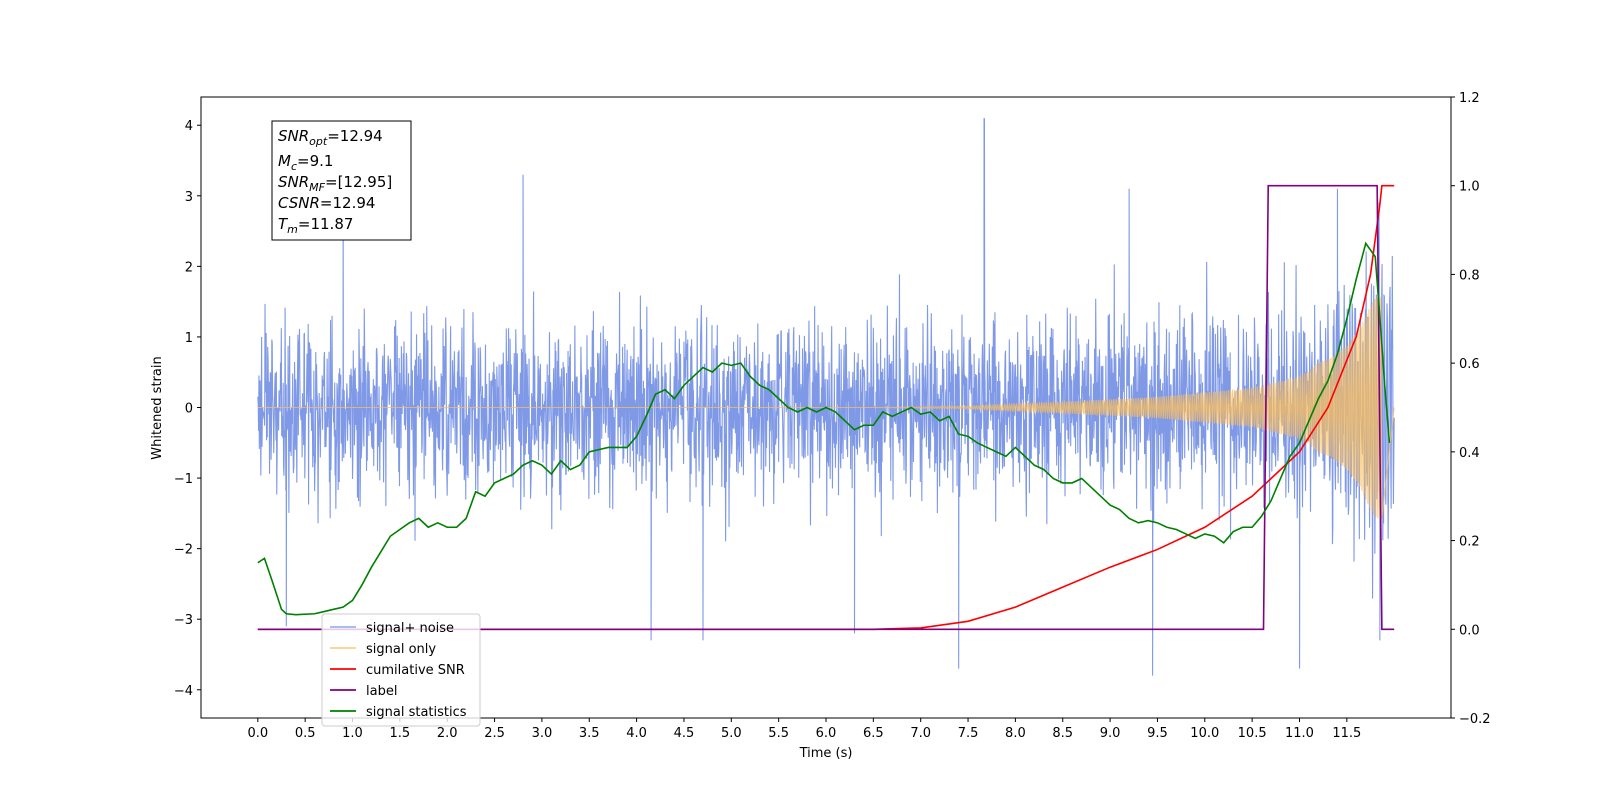 The image size is (1600, 800). I want to click on y-left-tick-label: −1, so click(183, 479).